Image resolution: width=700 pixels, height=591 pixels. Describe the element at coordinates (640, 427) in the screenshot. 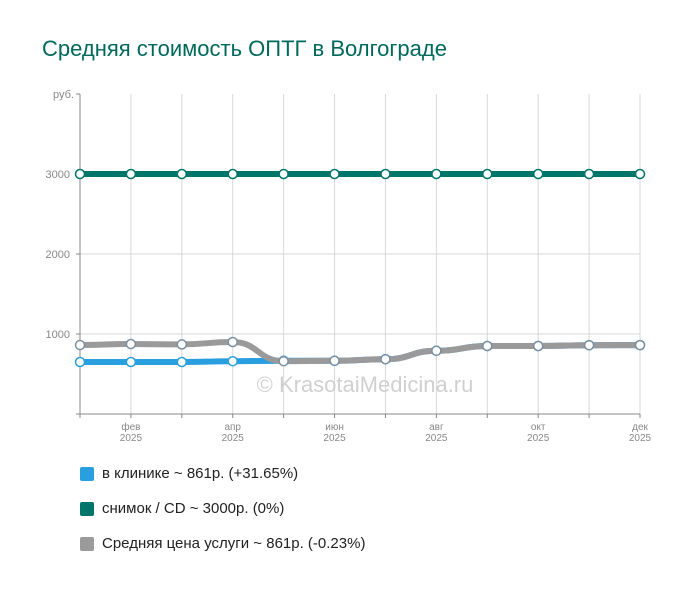

I see `x-tick-label-month: дек` at that location.